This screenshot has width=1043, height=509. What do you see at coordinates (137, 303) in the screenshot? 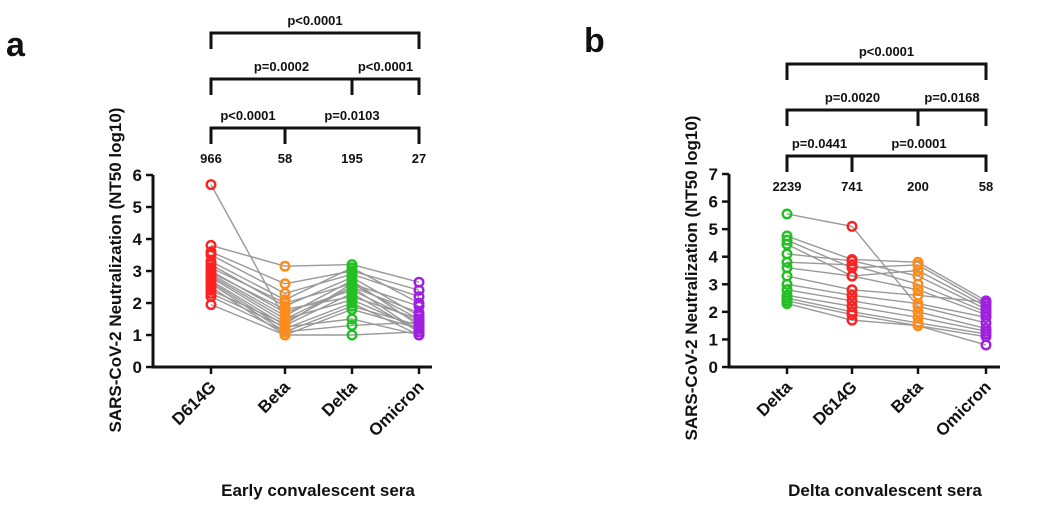
I see `panel-a-y-tick-label: 2` at bounding box center [137, 303].